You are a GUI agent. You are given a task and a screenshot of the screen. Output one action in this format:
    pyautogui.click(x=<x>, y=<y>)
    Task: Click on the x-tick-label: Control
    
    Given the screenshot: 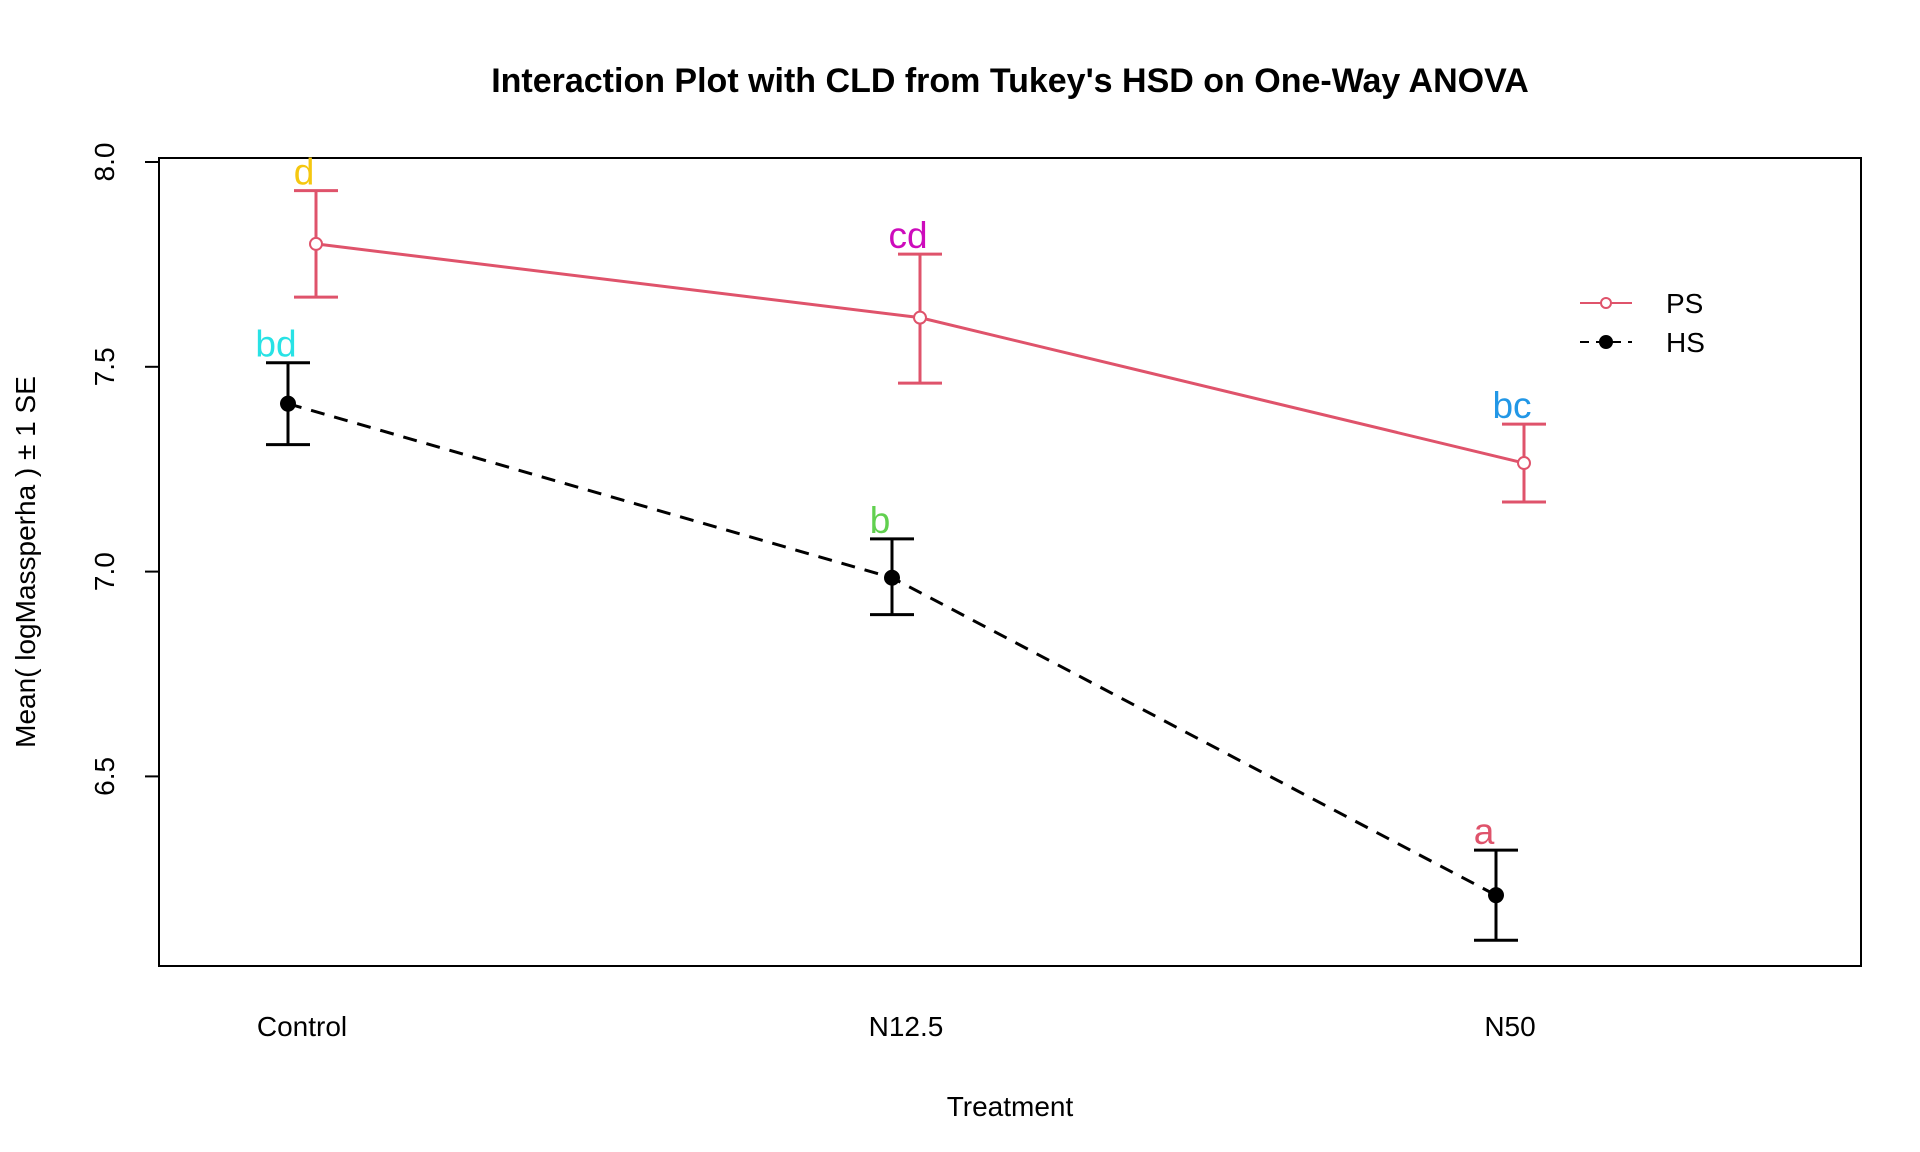 What is the action you would take?
    pyautogui.click(x=302, y=1026)
    